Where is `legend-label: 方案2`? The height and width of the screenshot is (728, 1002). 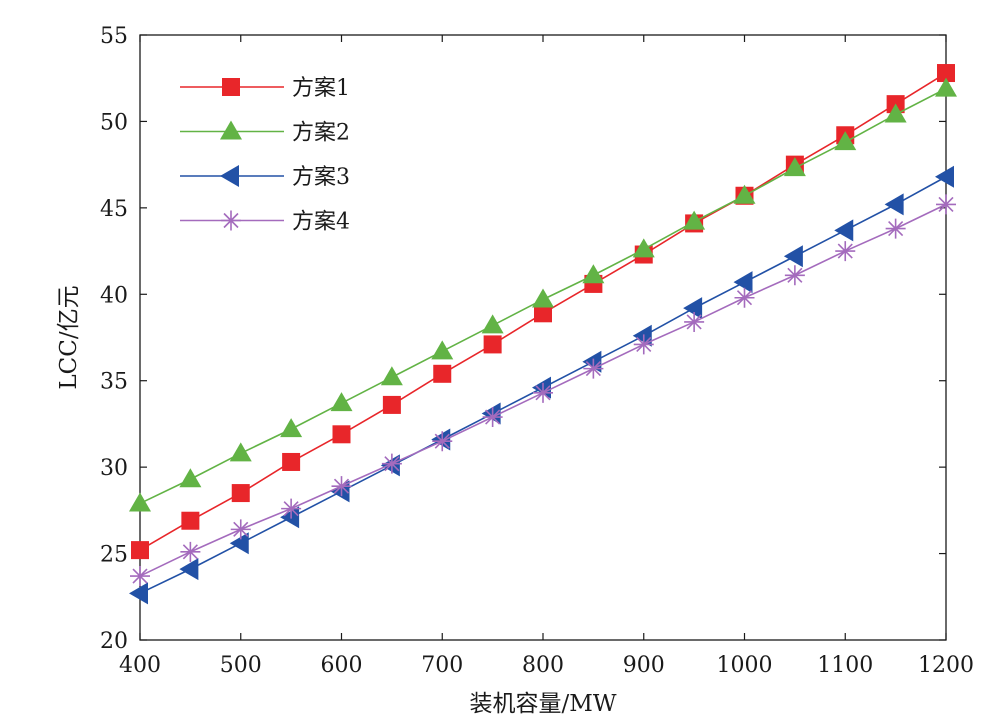 legend-label: 方案2 is located at coordinates (321, 133).